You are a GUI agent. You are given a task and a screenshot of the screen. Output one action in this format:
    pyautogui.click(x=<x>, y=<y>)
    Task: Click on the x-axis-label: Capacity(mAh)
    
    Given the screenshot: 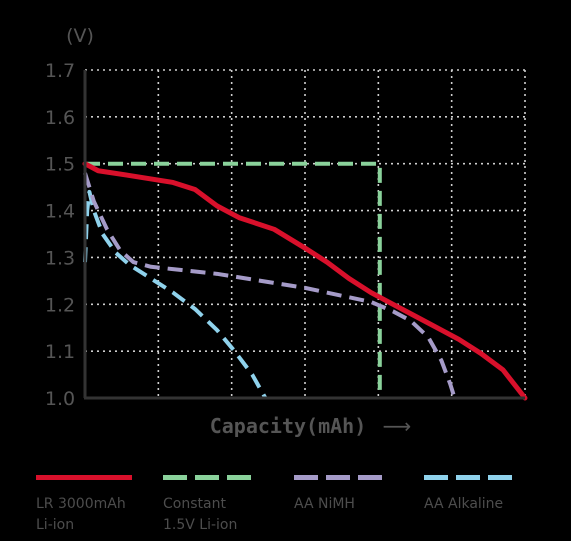 What is the action you would take?
    pyautogui.click(x=288, y=426)
    